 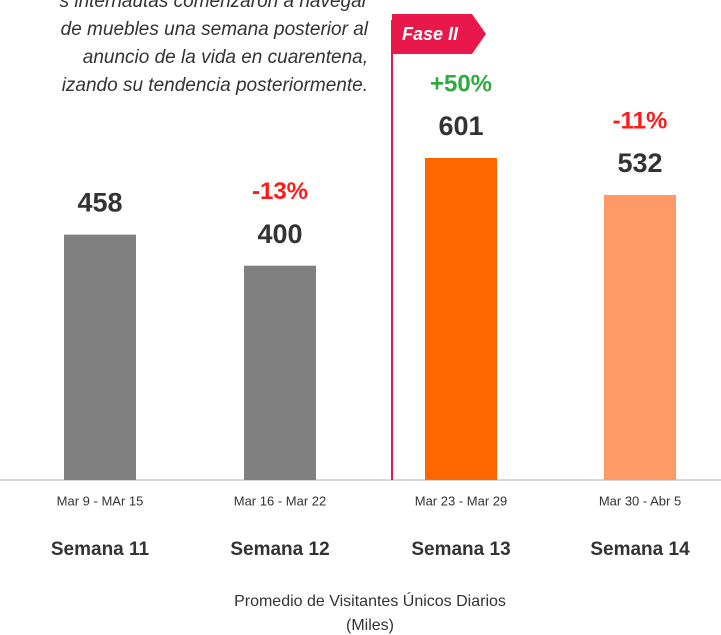 I want to click on change-label: +50%, so click(x=461, y=83).